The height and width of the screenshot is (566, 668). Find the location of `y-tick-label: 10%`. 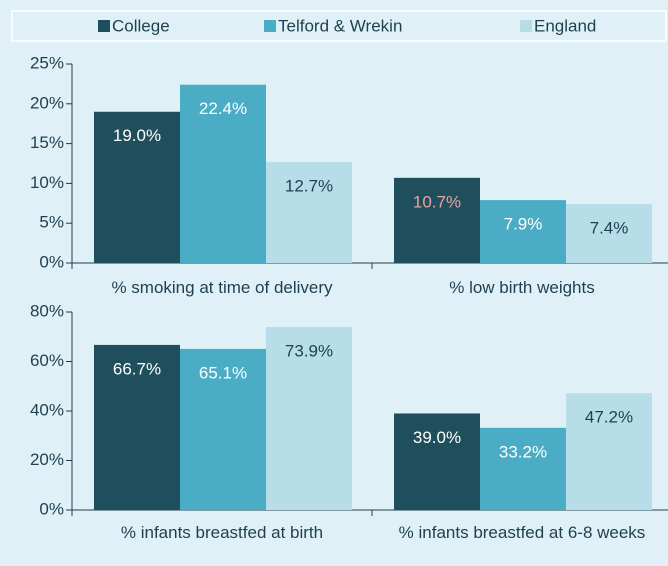

y-tick-label: 10% is located at coordinates (47, 182).